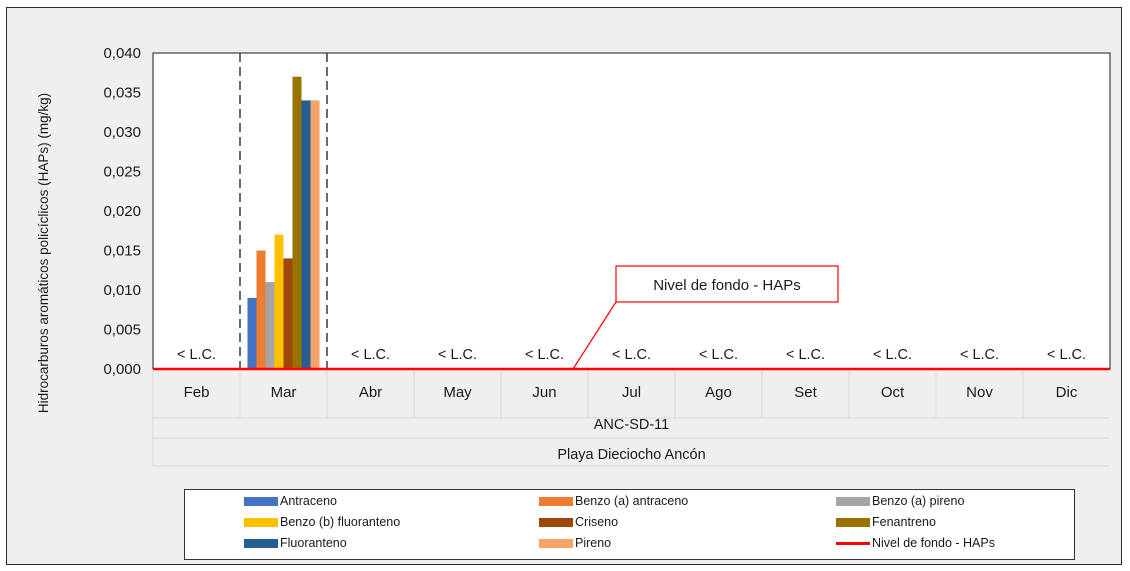 The image size is (1130, 571). Describe the element at coordinates (270, 325) in the screenshot. I see `bar-benzo-a-pireno` at that location.